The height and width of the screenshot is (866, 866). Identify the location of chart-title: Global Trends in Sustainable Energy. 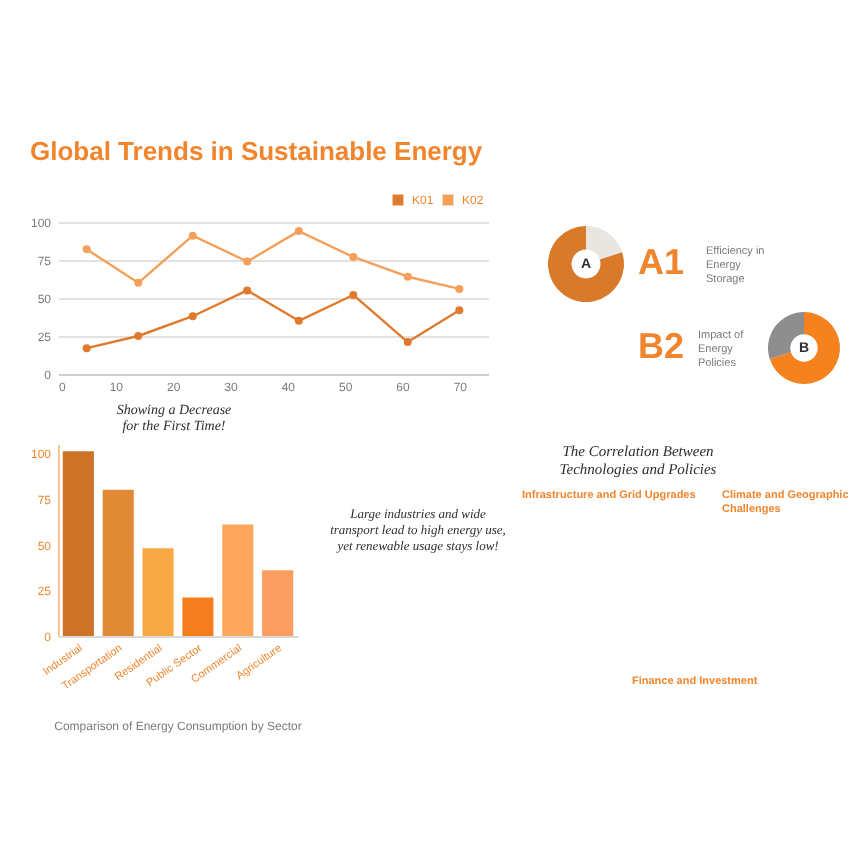
(256, 151).